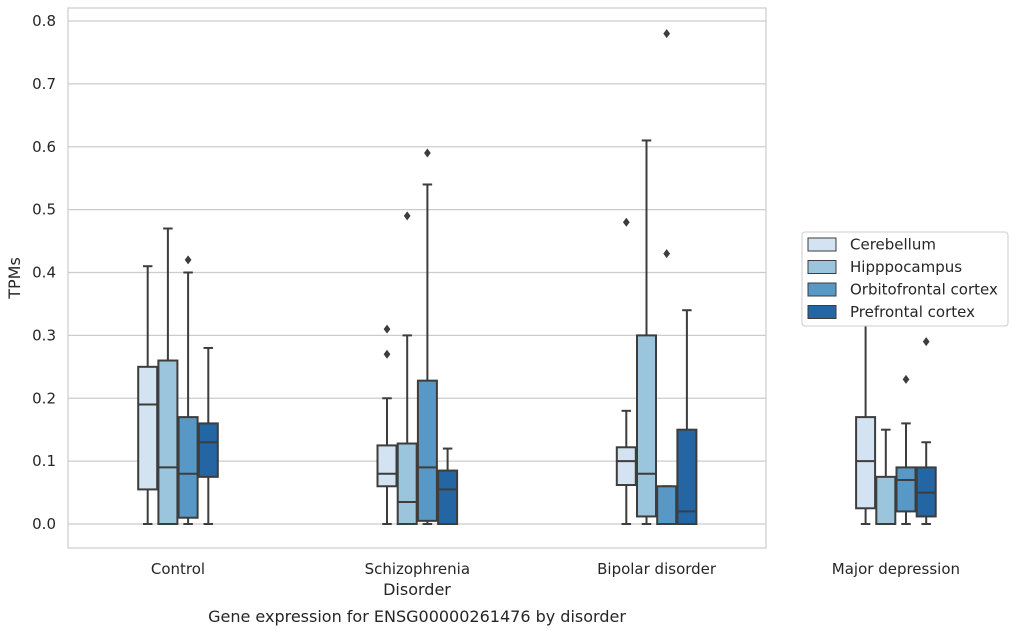  Describe the element at coordinates (14, 278) in the screenshot. I see `y-axis-label: TPMs` at that location.